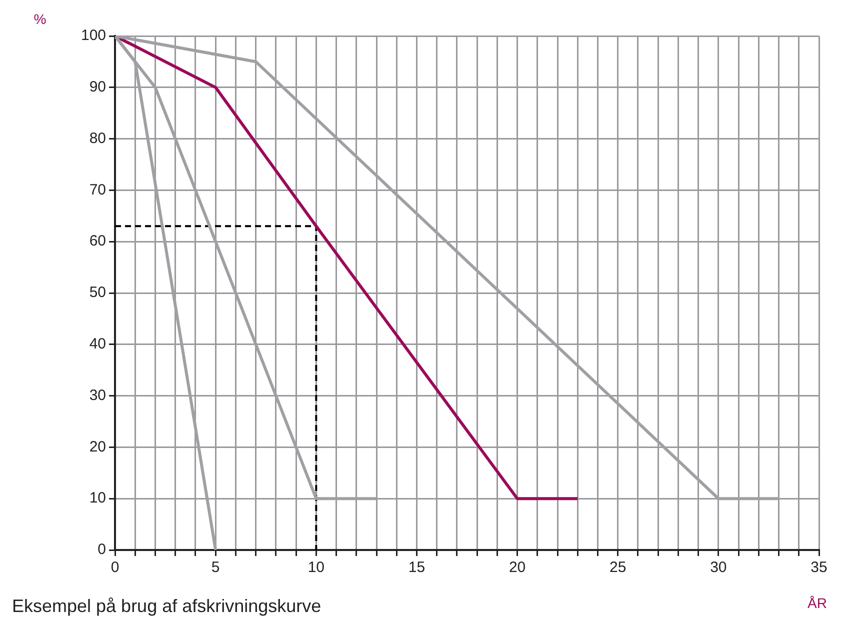 The width and height of the screenshot is (845, 628). What do you see at coordinates (115, 567) in the screenshot?
I see `x-tick-label: 0` at bounding box center [115, 567].